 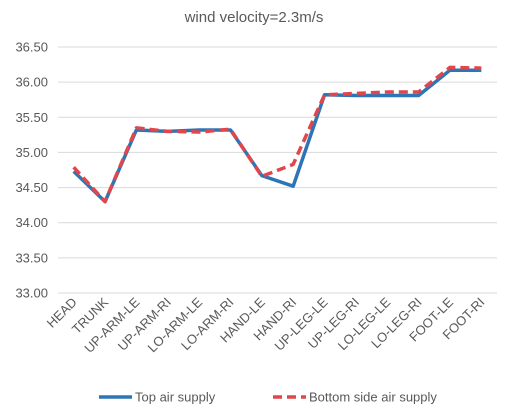 I want to click on y-tick-label: 34.00, so click(x=31, y=222).